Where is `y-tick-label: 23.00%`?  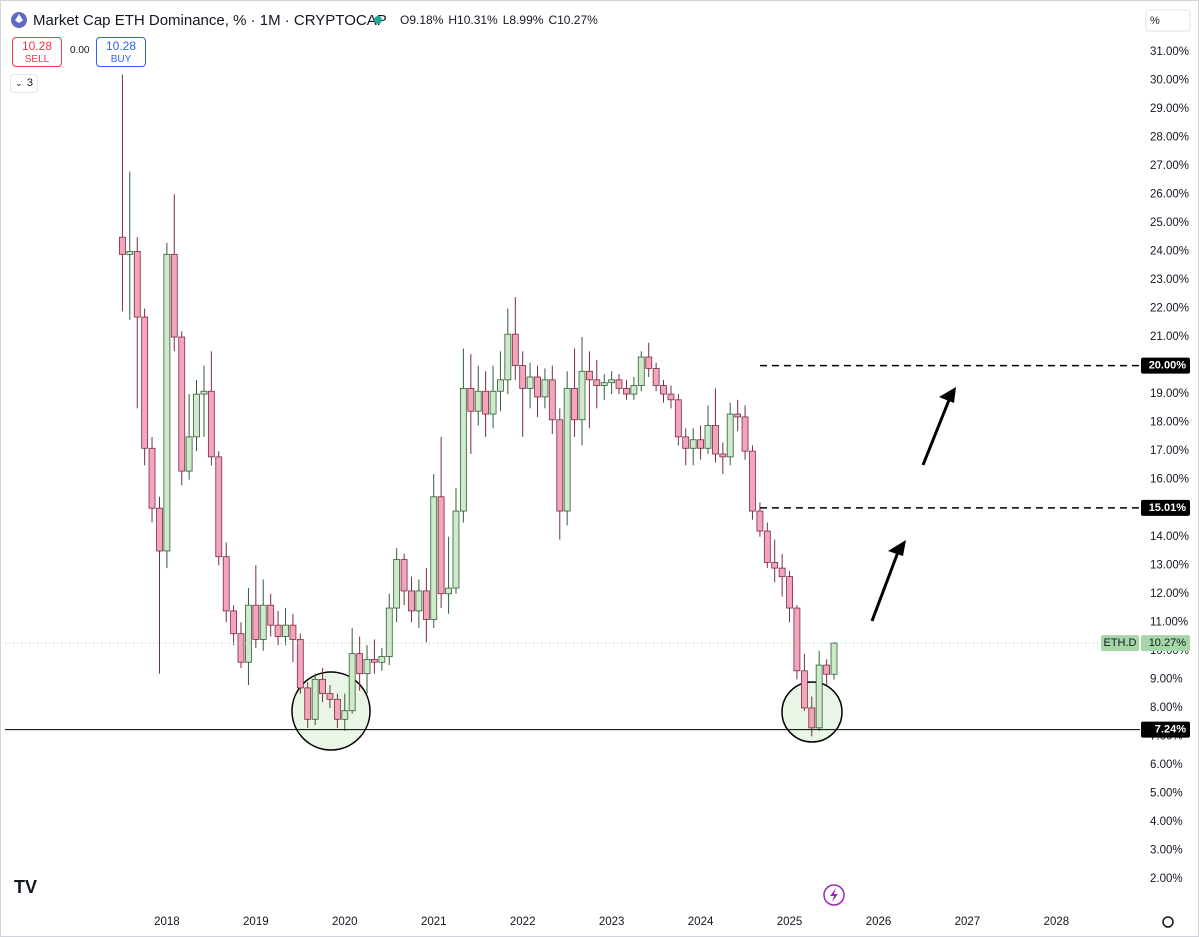
y-tick-label: 23.00% is located at coordinates (1169, 280).